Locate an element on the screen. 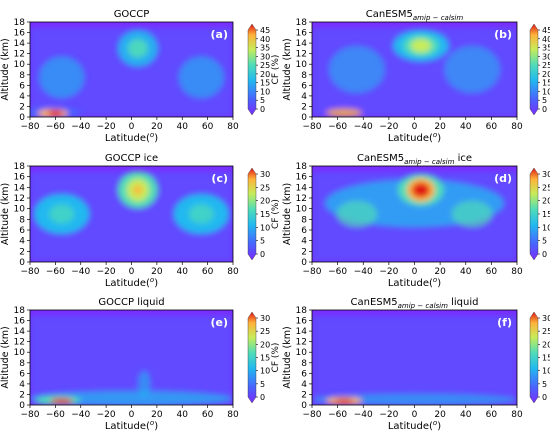  x-tick-label: 0 is located at coordinates (132, 272).